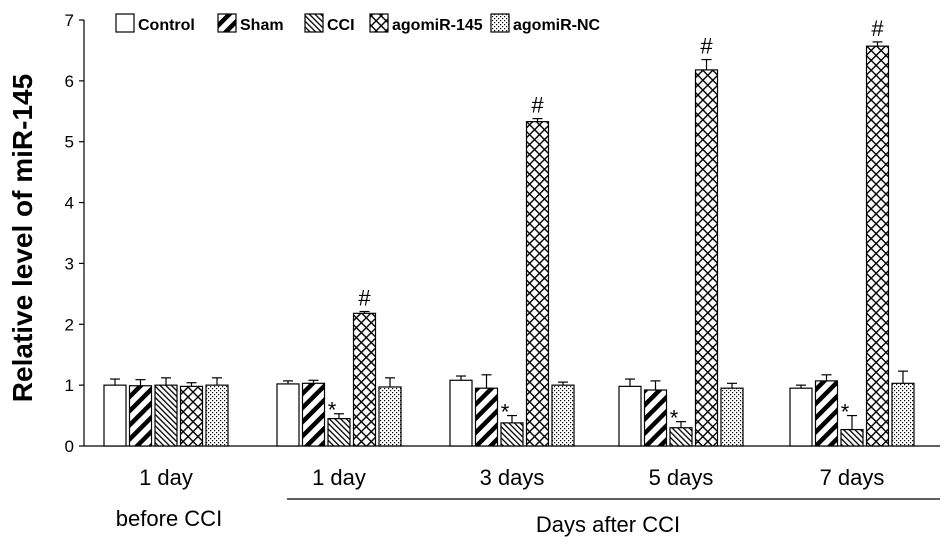 The height and width of the screenshot is (545, 945). Describe the element at coordinates (69, 81) in the screenshot. I see `y-tick-label: 6` at that location.